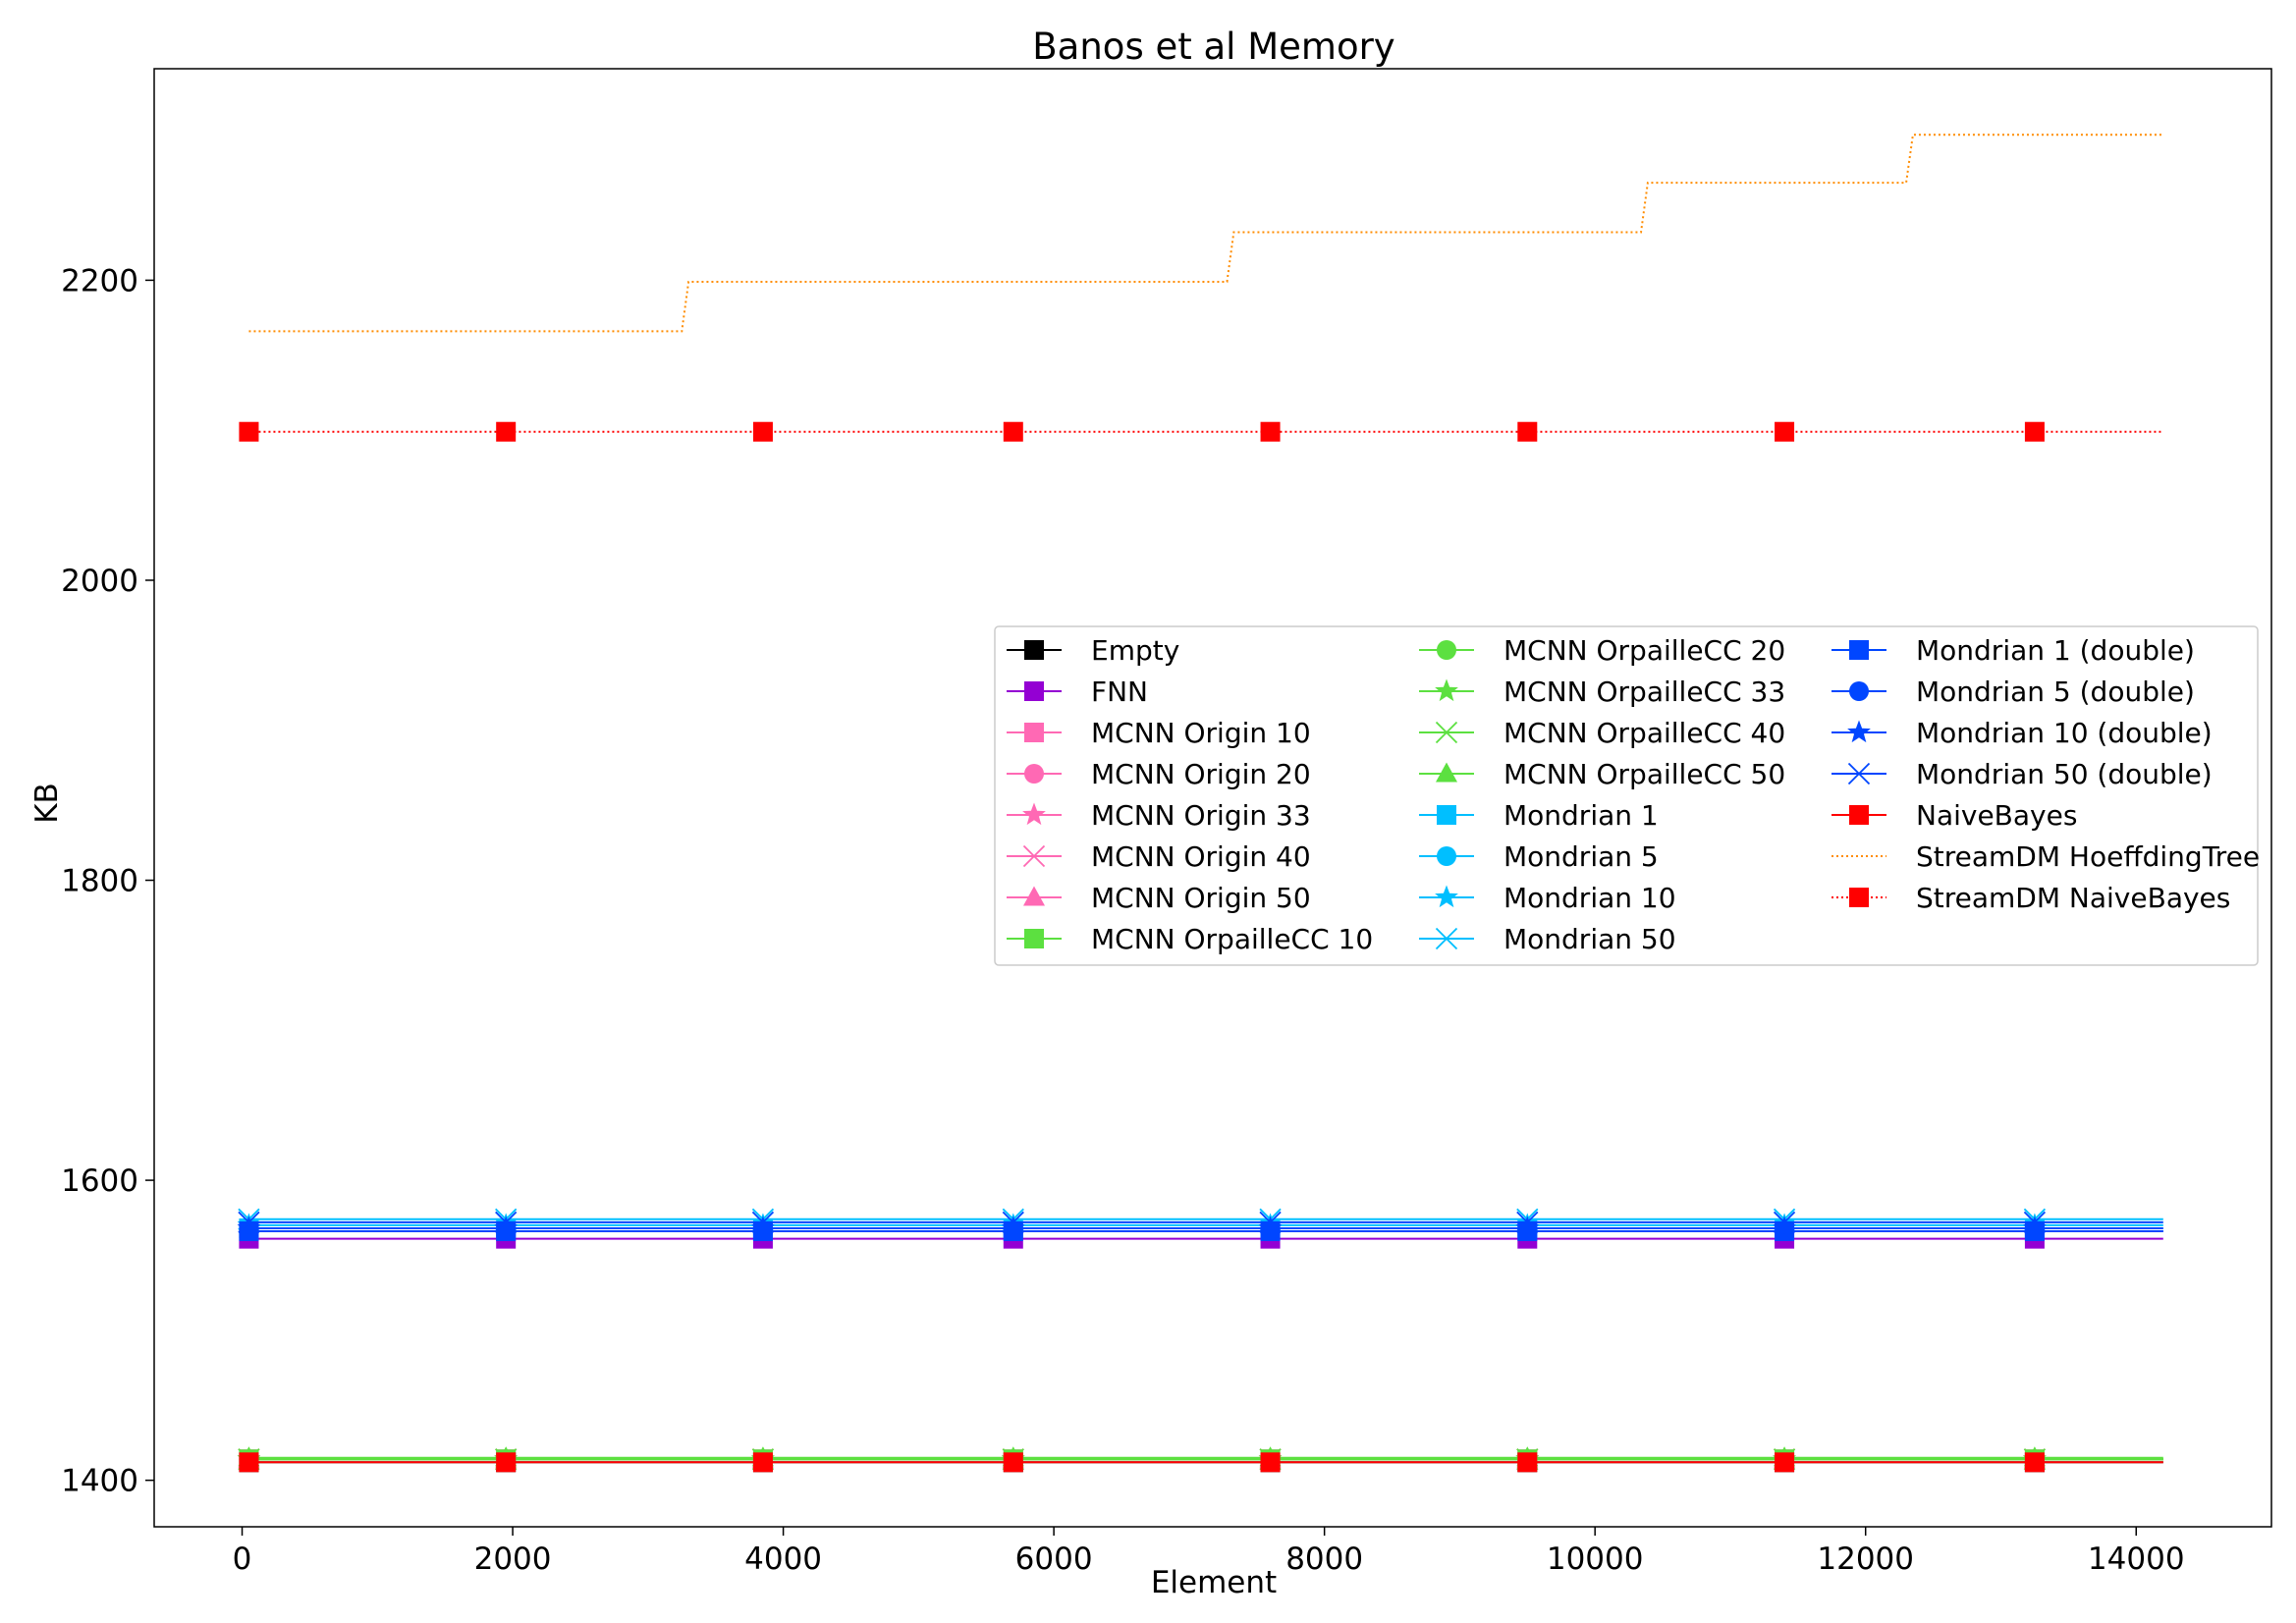  I want to click on legend-item: Mondrian 50, so click(1547, 939).